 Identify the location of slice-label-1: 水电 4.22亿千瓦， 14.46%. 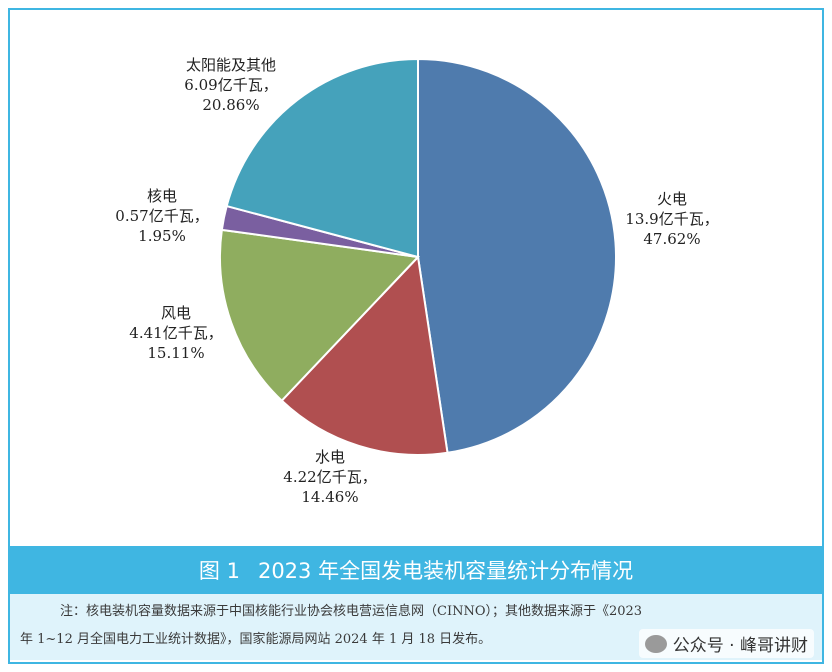
(329, 477).